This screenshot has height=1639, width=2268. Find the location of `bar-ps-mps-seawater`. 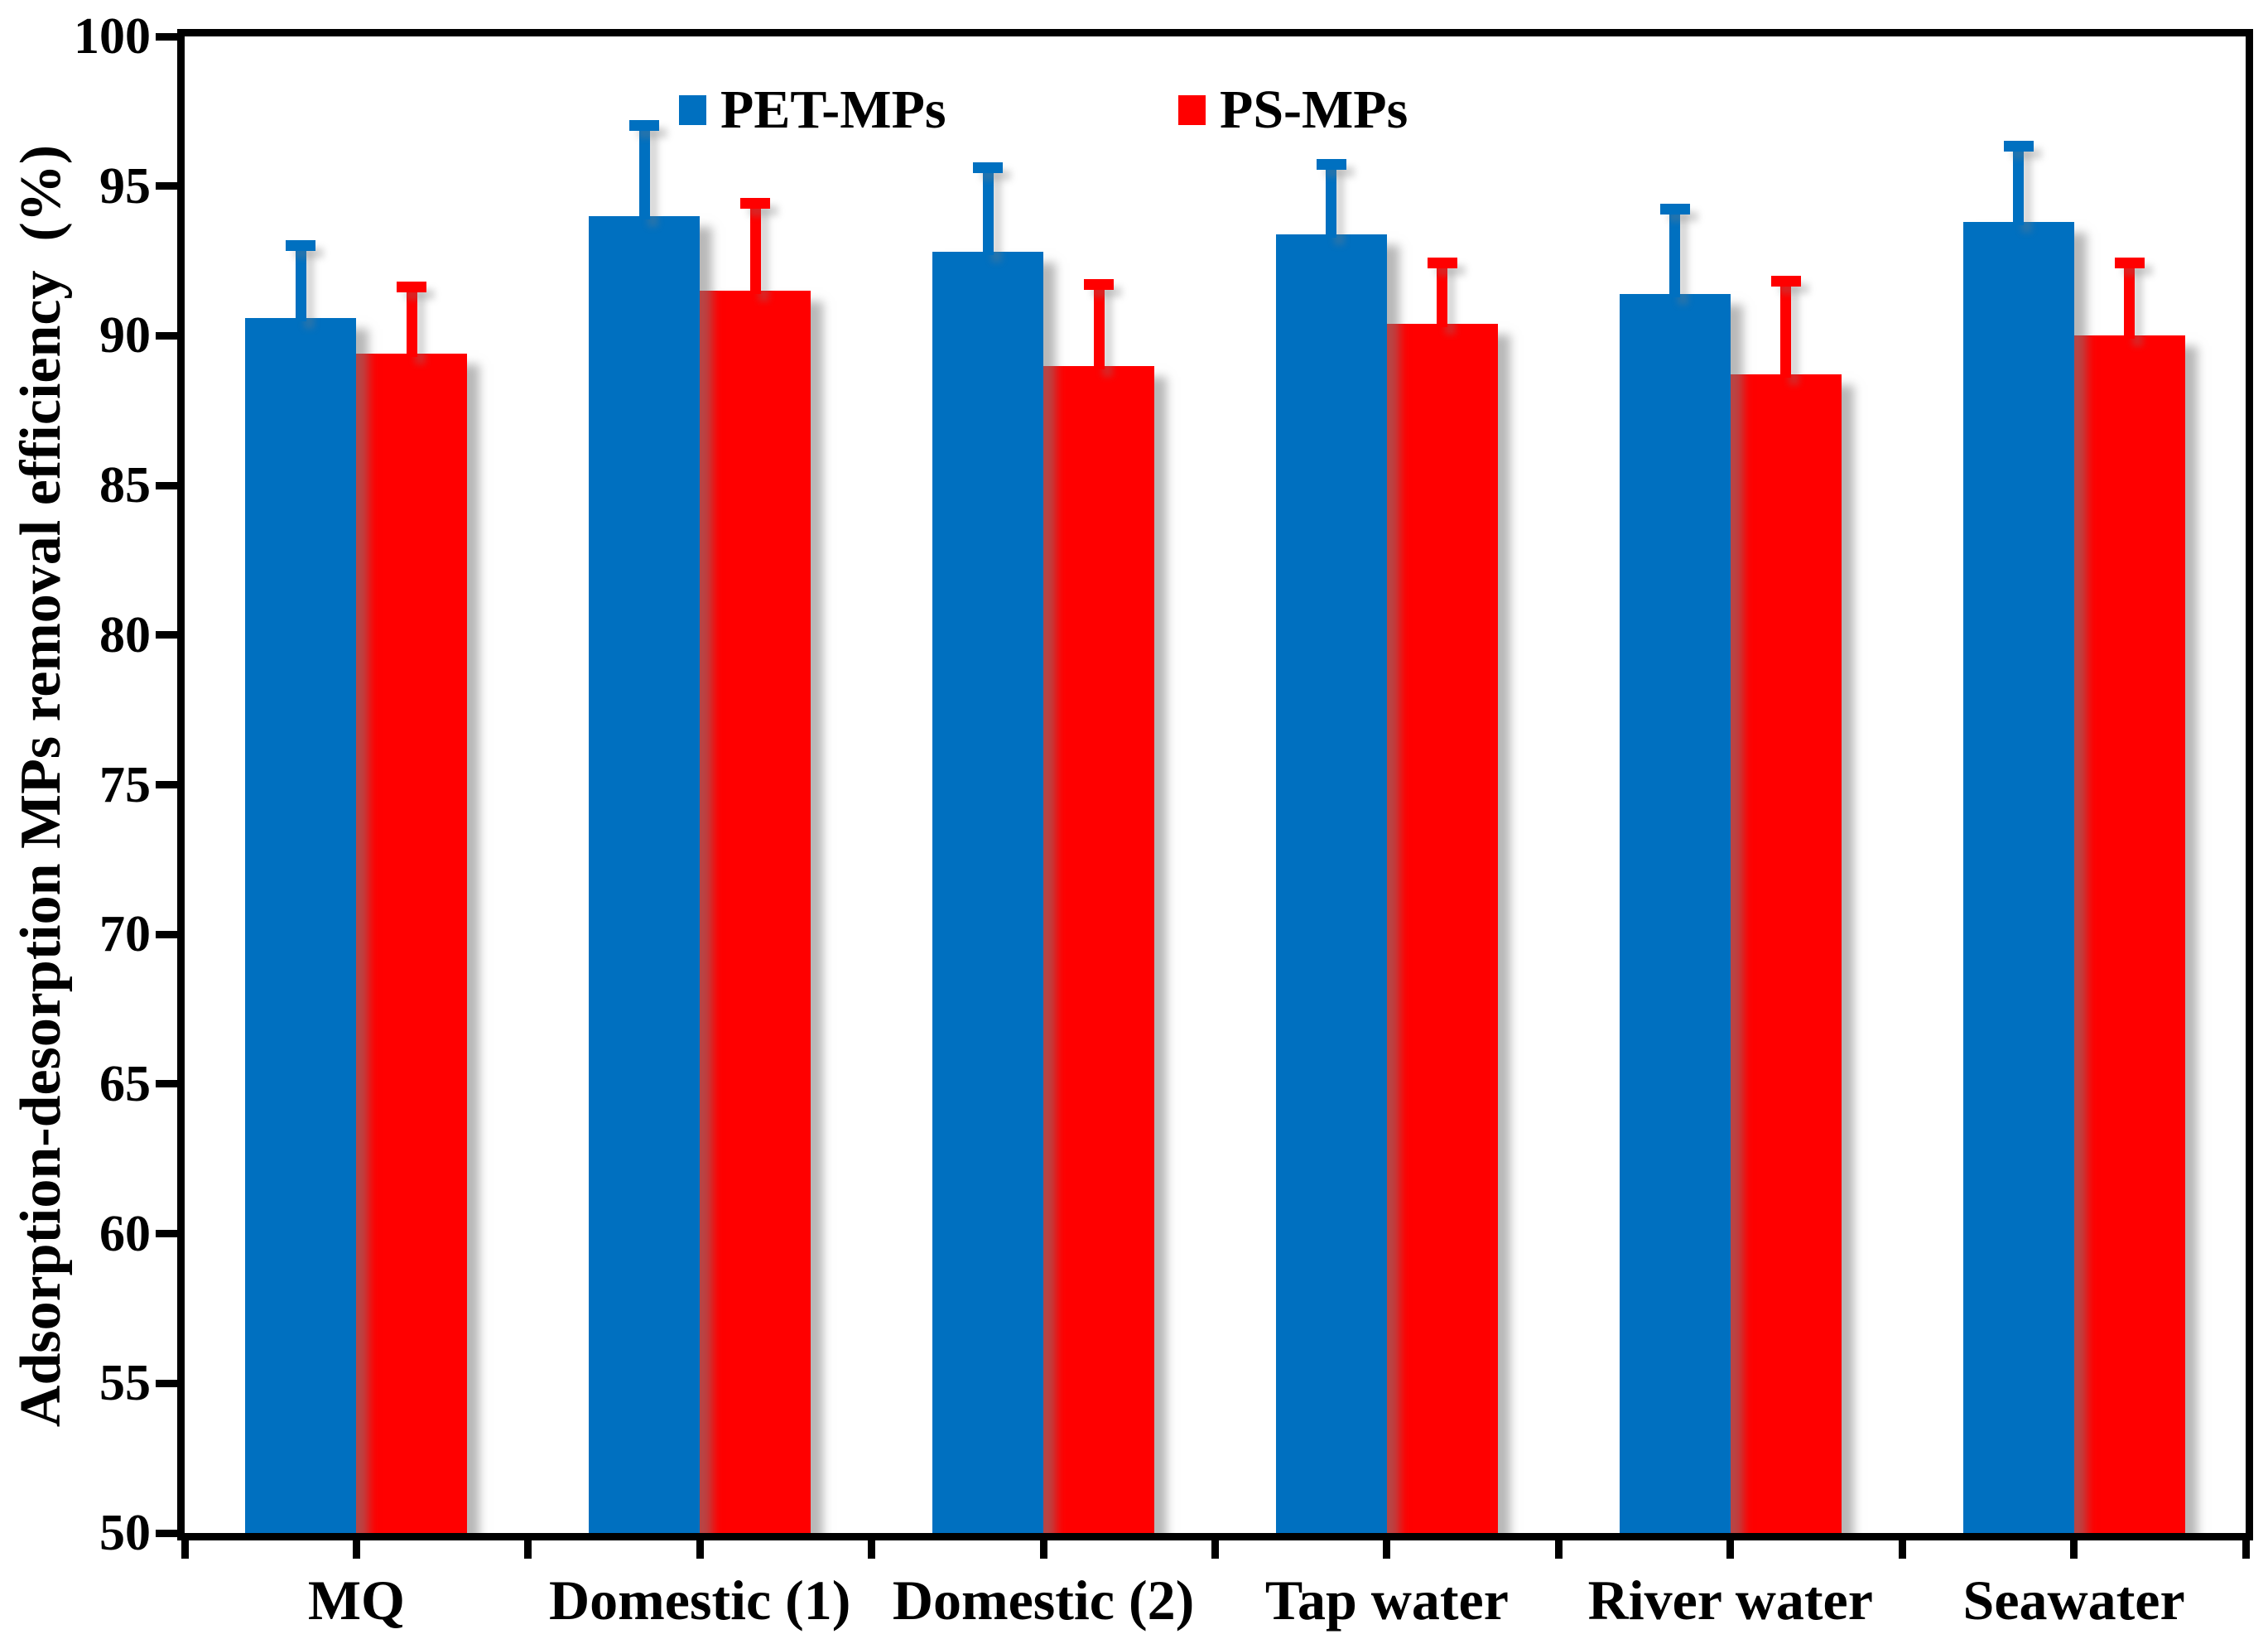

bar-ps-mps-seawater is located at coordinates (2129, 934).